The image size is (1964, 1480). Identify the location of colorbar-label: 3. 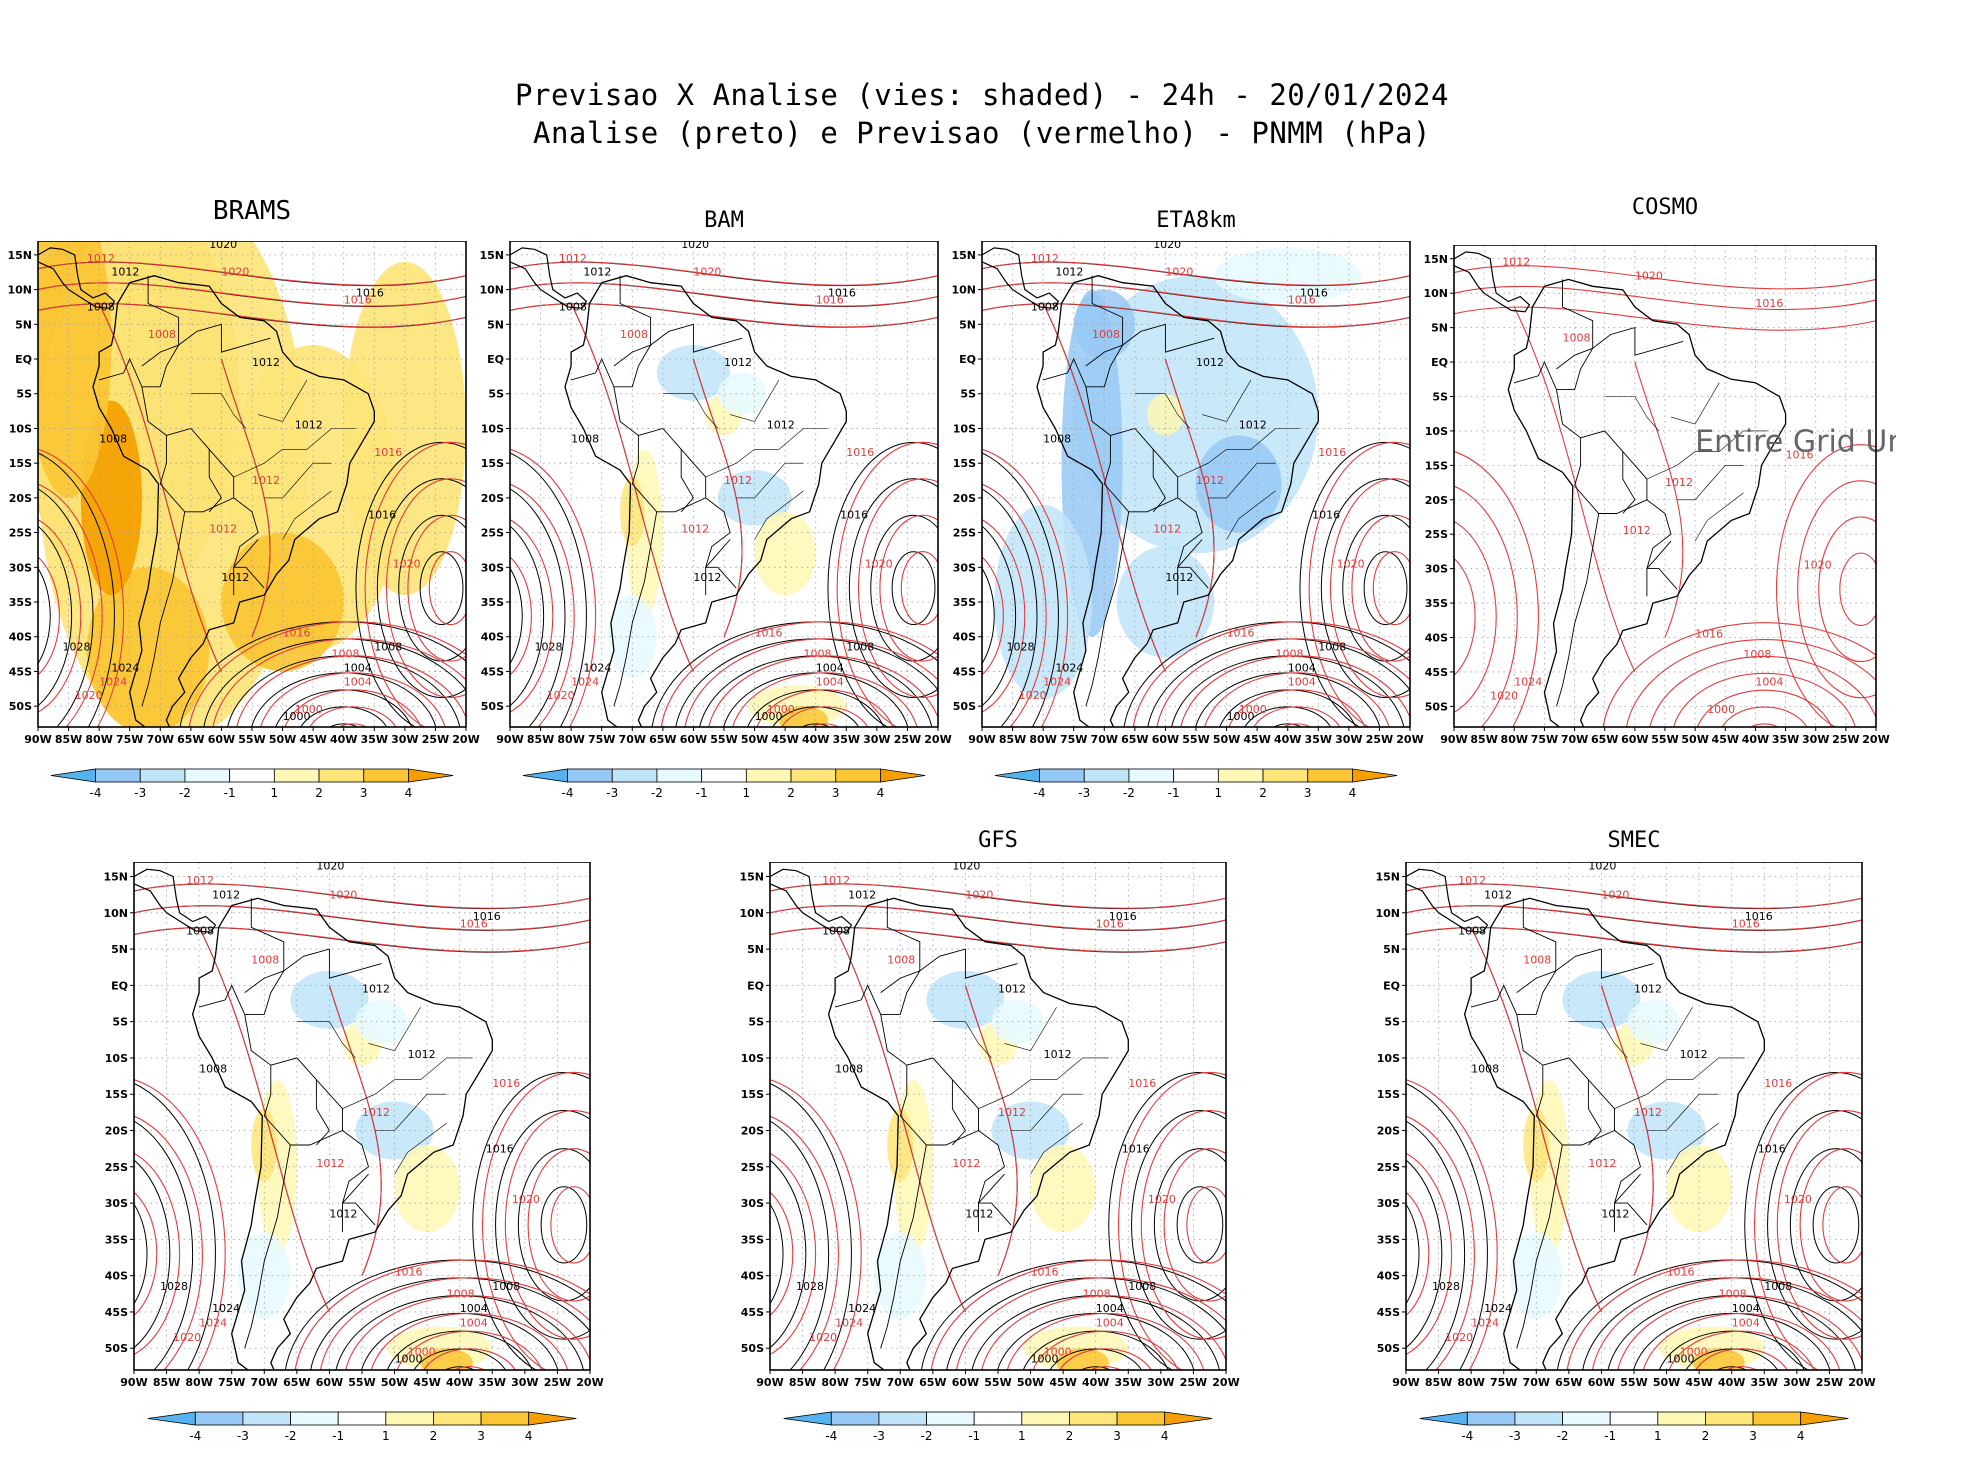
(364, 793).